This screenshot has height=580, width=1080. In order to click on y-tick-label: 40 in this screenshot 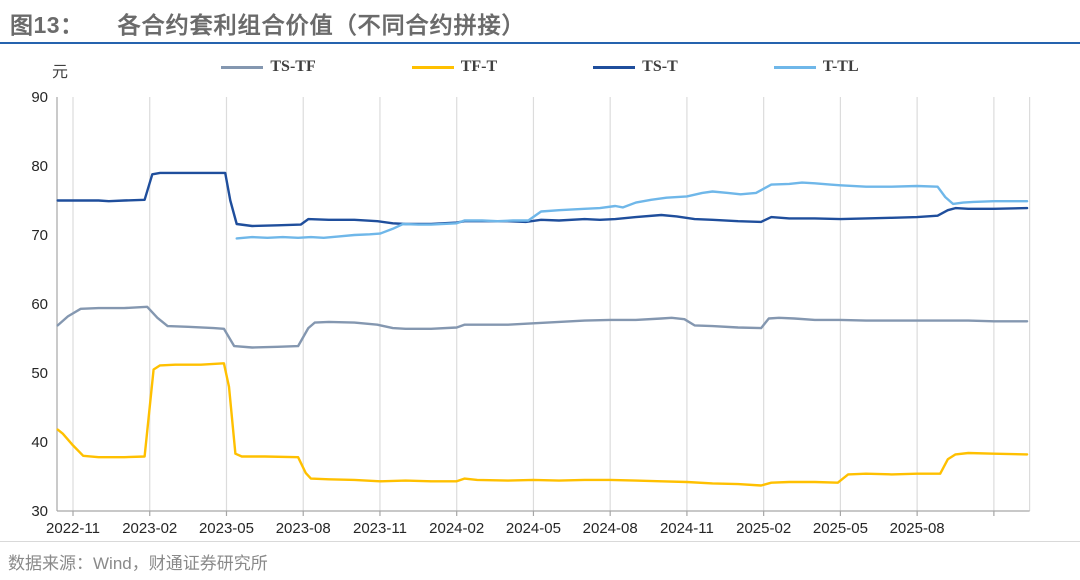, I will do `click(39, 442)`.